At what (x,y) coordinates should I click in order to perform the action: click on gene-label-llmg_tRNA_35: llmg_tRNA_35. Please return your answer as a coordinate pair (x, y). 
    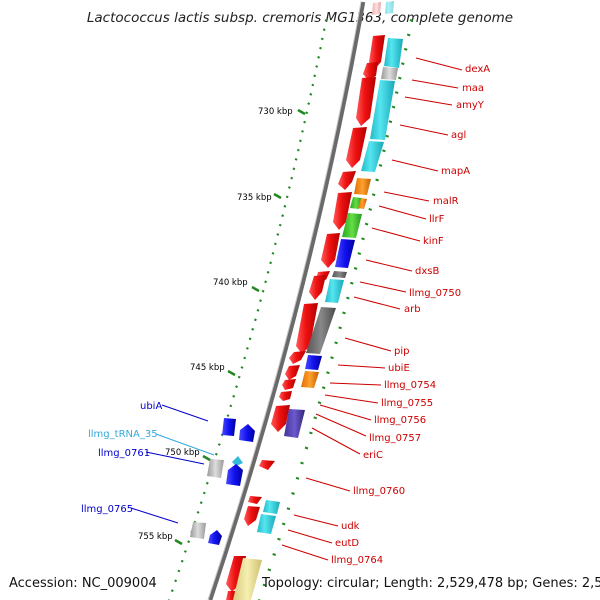
    Looking at the image, I should click on (123, 434).